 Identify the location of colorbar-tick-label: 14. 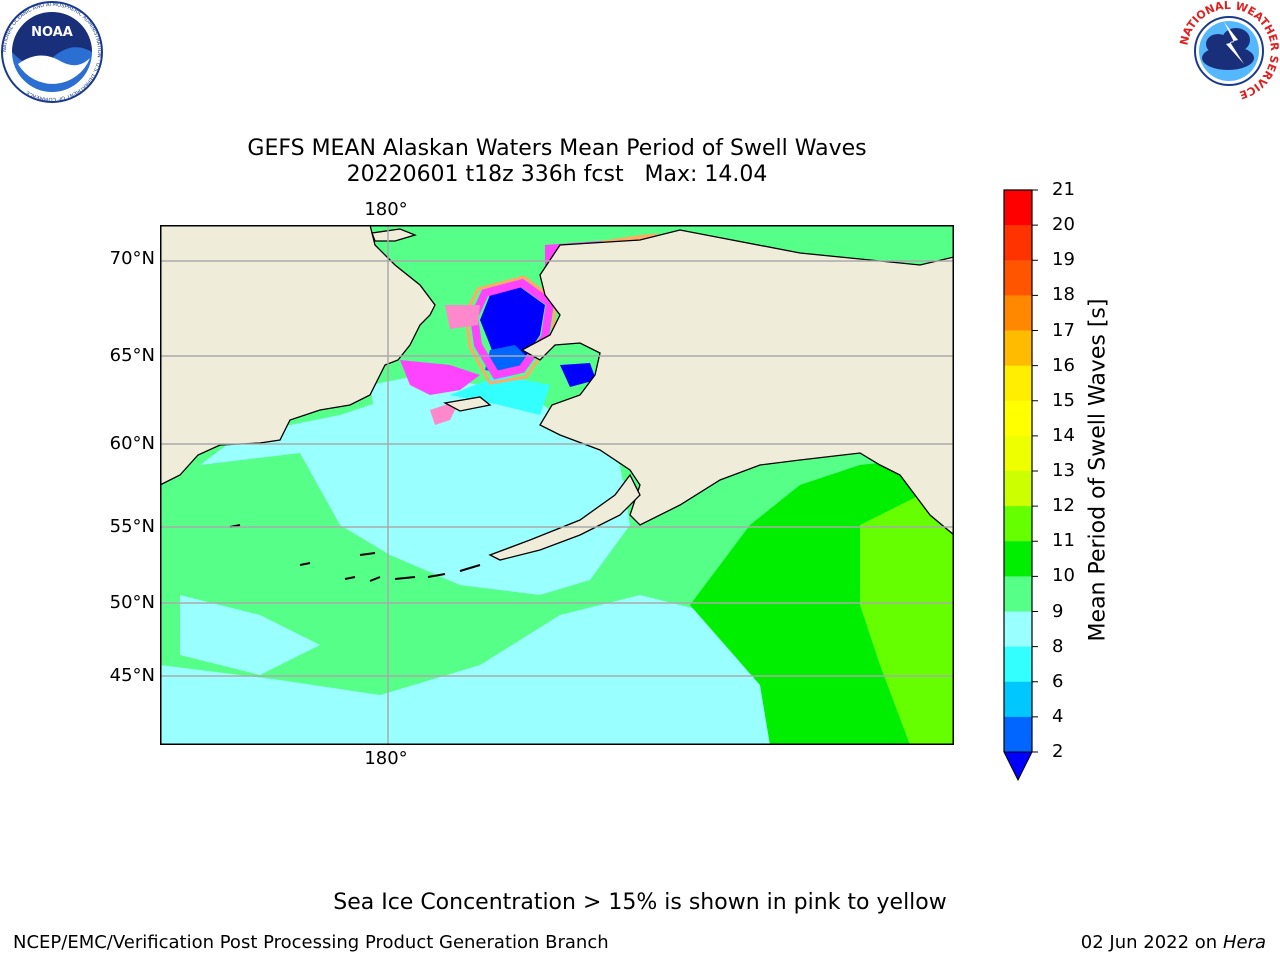
(1063, 435).